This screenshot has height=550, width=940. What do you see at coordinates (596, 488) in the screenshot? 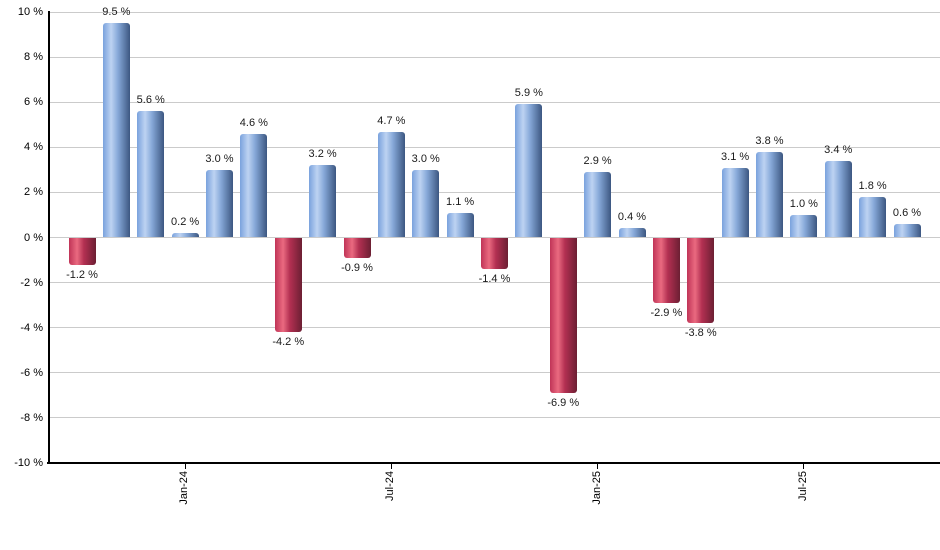
I see `x-axis-tick-label: Jan-25` at bounding box center [596, 488].